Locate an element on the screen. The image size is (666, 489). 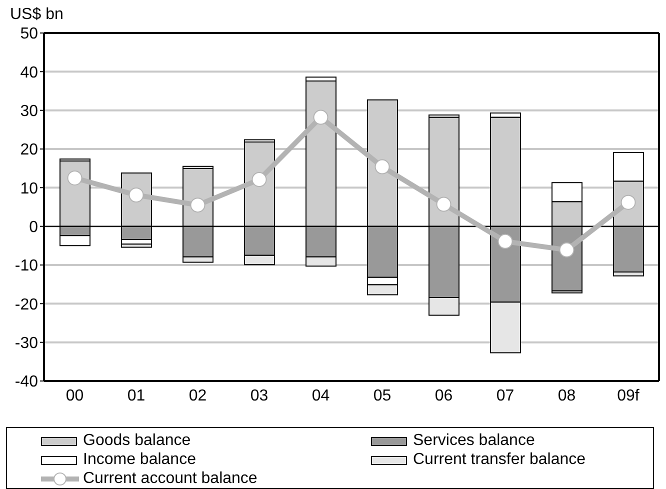
legend-label: Income balance is located at coordinates (139, 459).